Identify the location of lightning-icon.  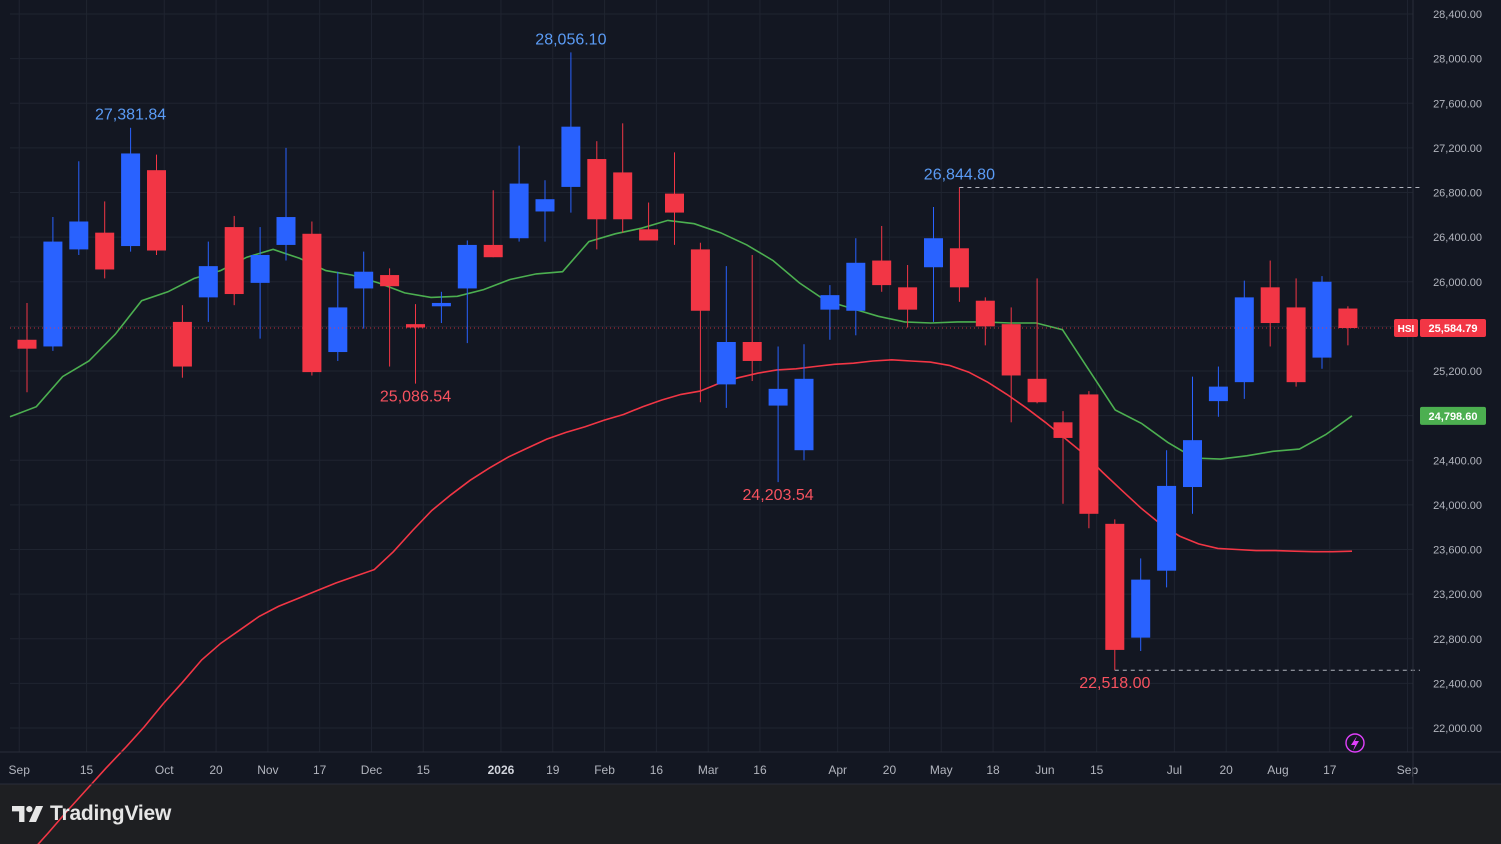
(1355, 743).